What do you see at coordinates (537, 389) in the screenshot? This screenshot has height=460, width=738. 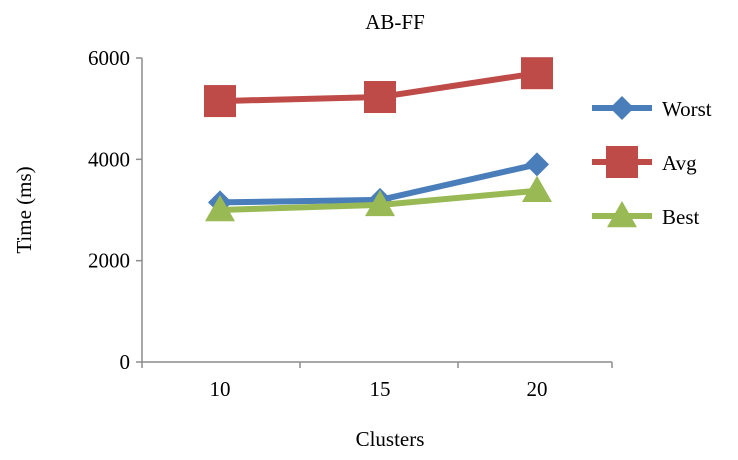 I see `x-tick-label: 20` at bounding box center [537, 389].